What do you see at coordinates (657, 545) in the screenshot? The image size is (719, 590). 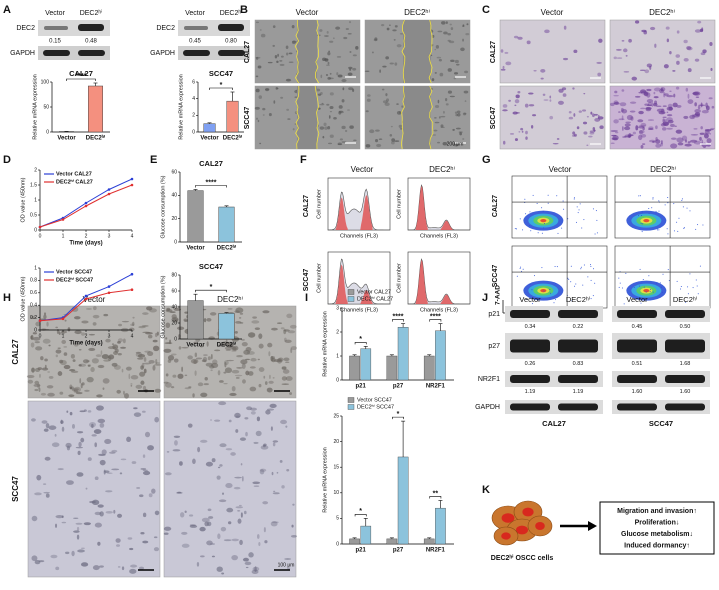 I see `label: Induced dormancy↑` at bounding box center [657, 545].